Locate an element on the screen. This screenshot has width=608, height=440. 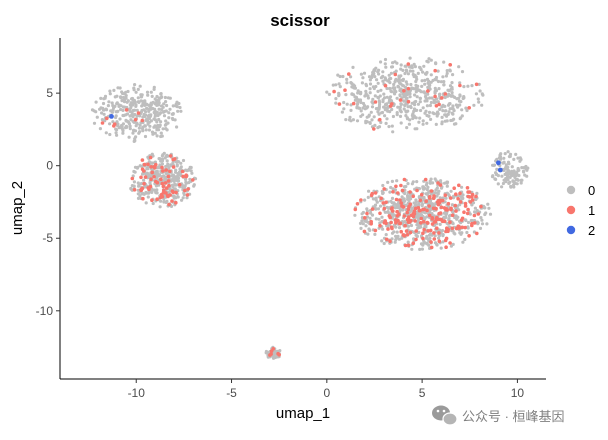
x-axis-label: umap_1 is located at coordinates (303, 413).